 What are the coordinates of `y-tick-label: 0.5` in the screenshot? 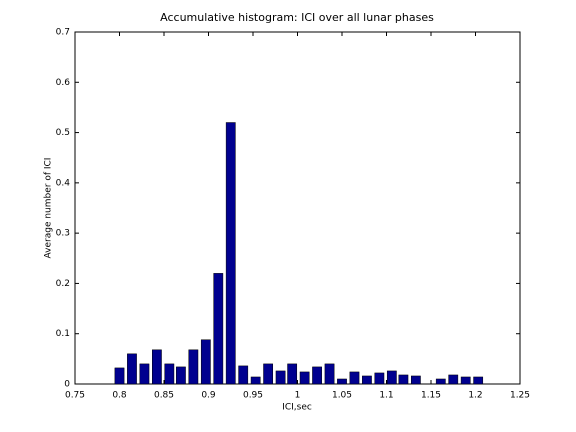 It's located at (63, 133).